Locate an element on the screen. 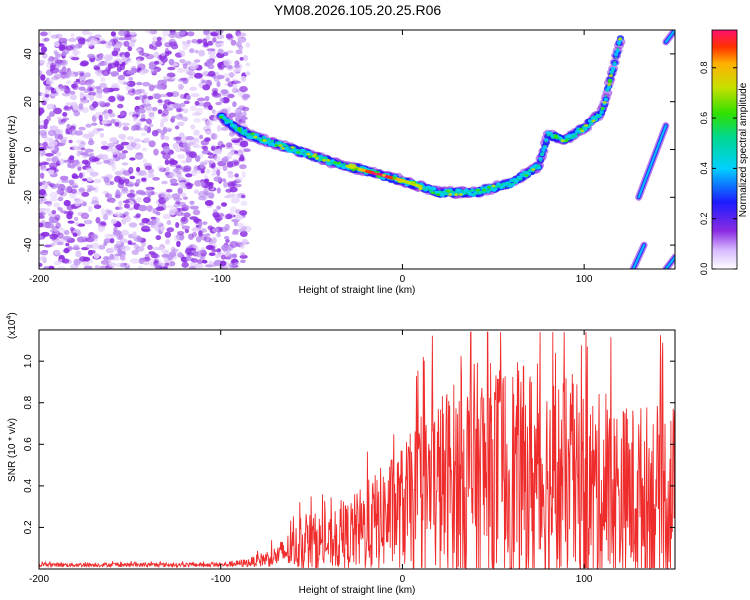 The image size is (750, 600). y-tick-label: 0.6 is located at coordinates (28, 444).